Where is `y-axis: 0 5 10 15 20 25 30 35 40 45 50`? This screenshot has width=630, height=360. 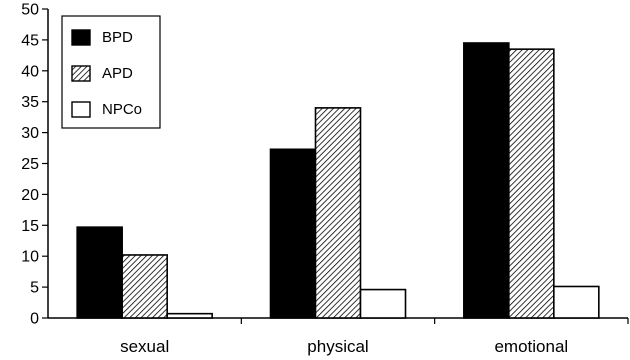 y-axis: 0 5 10 15 20 25 30 35 40 45 50 is located at coordinates (35, 165).